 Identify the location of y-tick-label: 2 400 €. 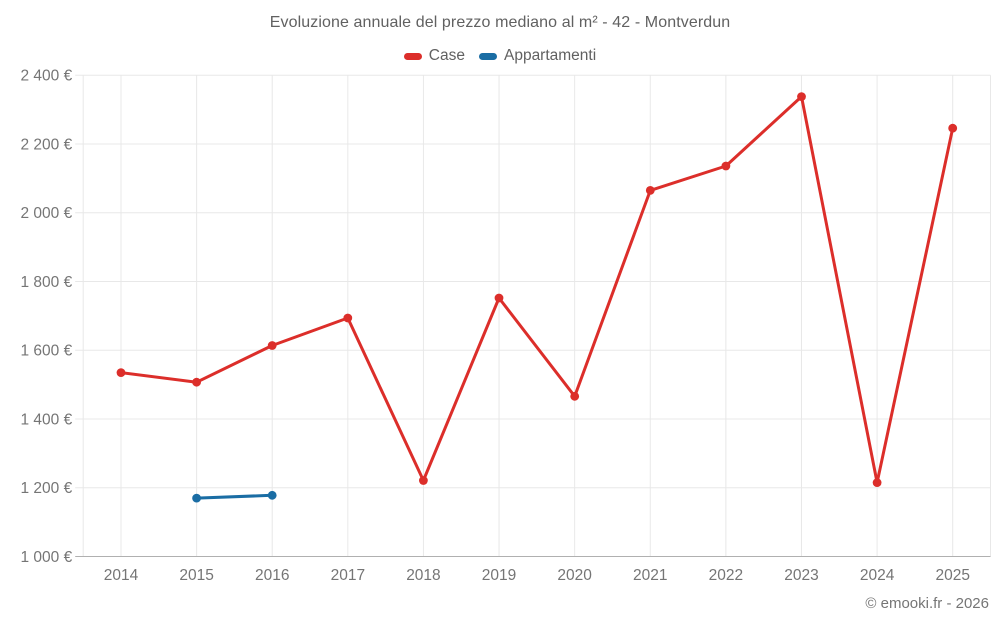
(46, 76).